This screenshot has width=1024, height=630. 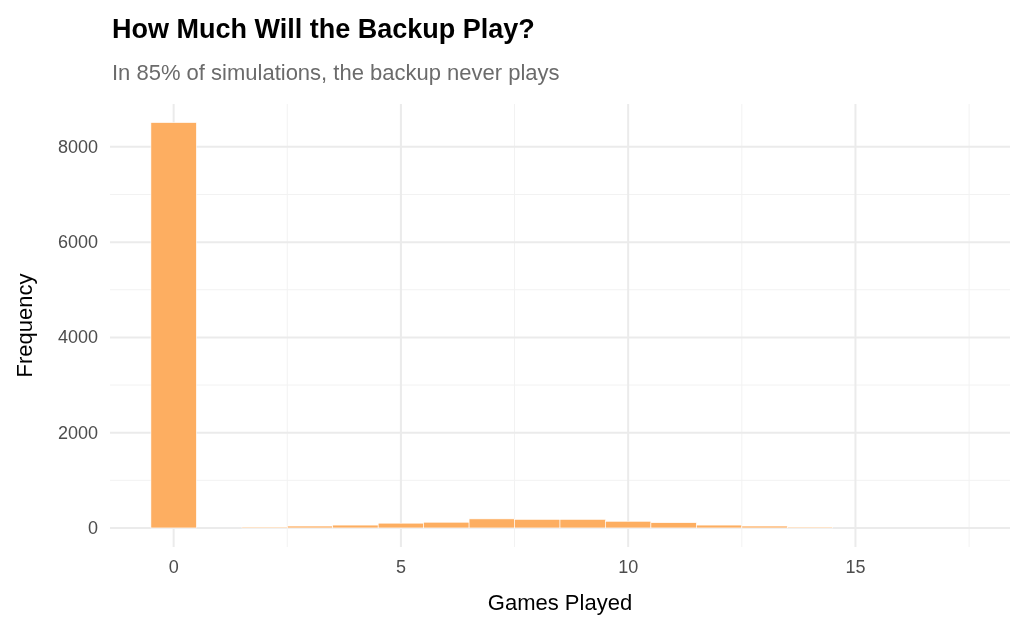 What do you see at coordinates (336, 72) in the screenshot?
I see `chart-subtitle: In 85% of simulations, the backup never plays` at bounding box center [336, 72].